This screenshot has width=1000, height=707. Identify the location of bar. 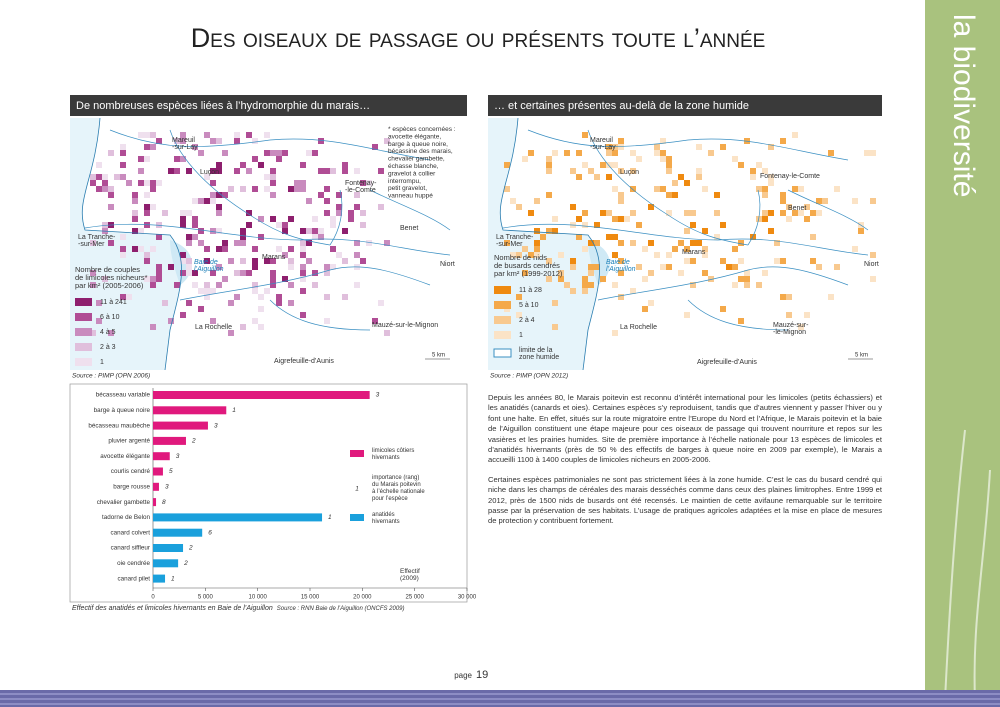
(161, 456).